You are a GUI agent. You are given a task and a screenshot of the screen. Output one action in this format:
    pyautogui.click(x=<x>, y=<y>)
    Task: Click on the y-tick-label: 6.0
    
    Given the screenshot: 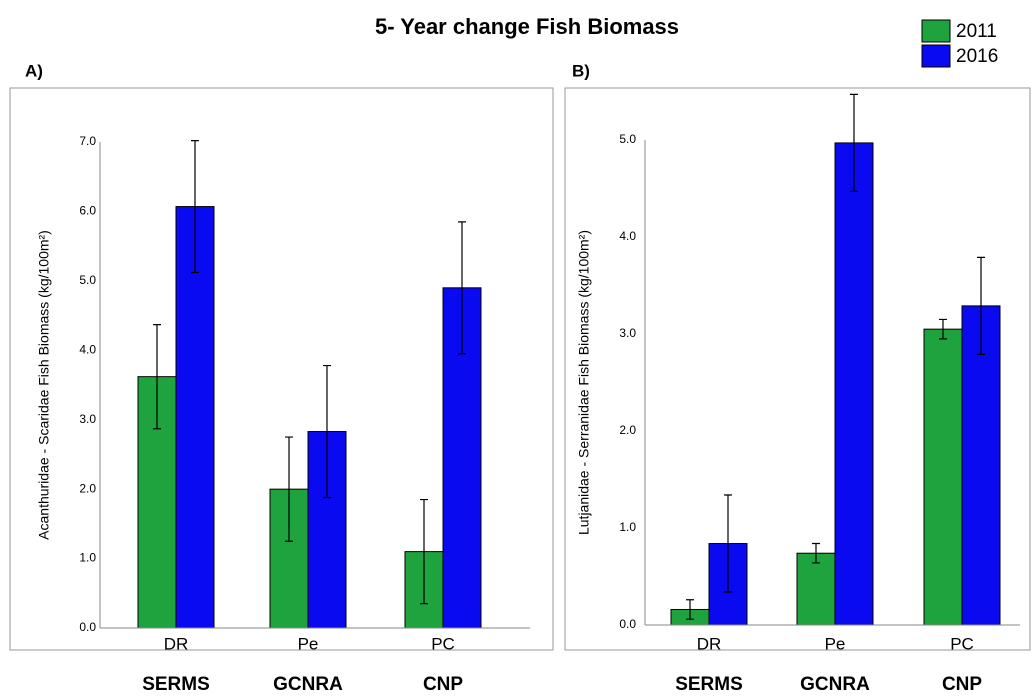 What is the action you would take?
    pyautogui.click(x=87, y=211)
    